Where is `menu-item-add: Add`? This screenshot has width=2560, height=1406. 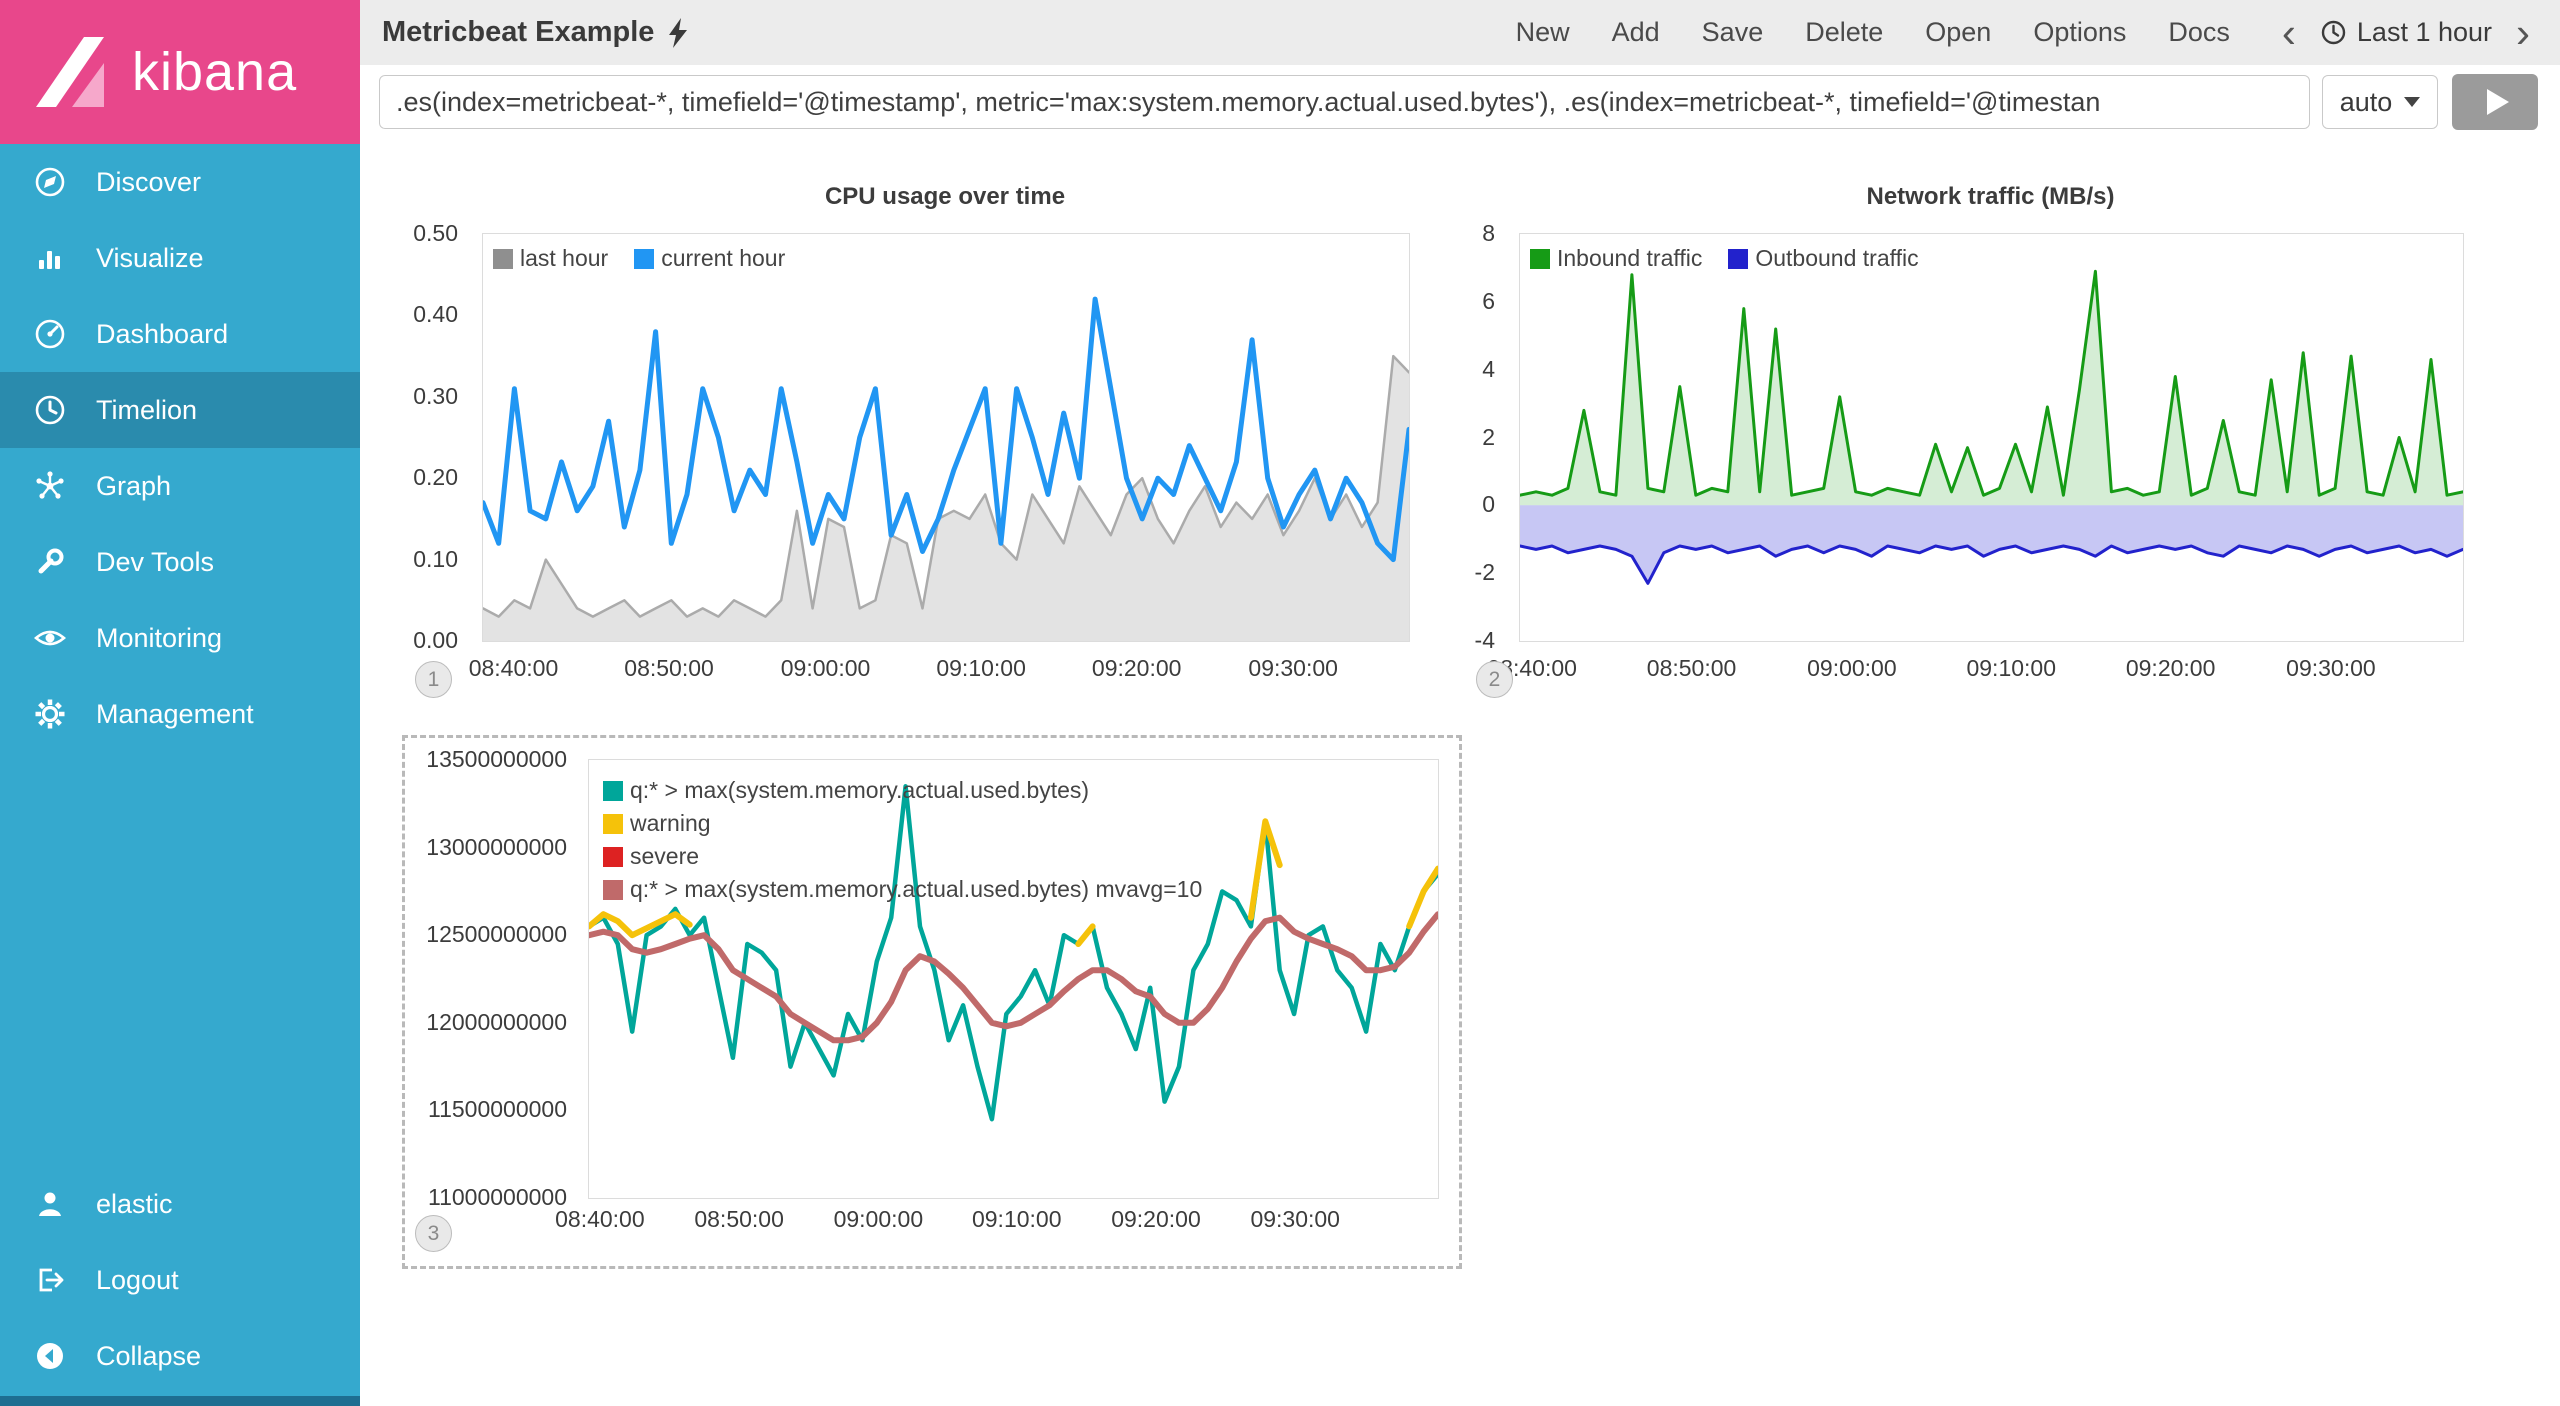
menu-item-add: Add is located at coordinates (1635, 32).